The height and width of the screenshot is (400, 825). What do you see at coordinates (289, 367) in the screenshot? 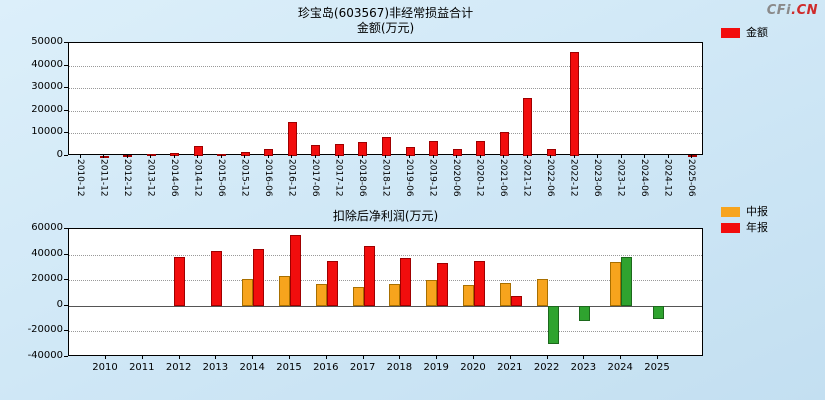
I see `chart2-x-tick-label: 2015` at bounding box center [289, 367].